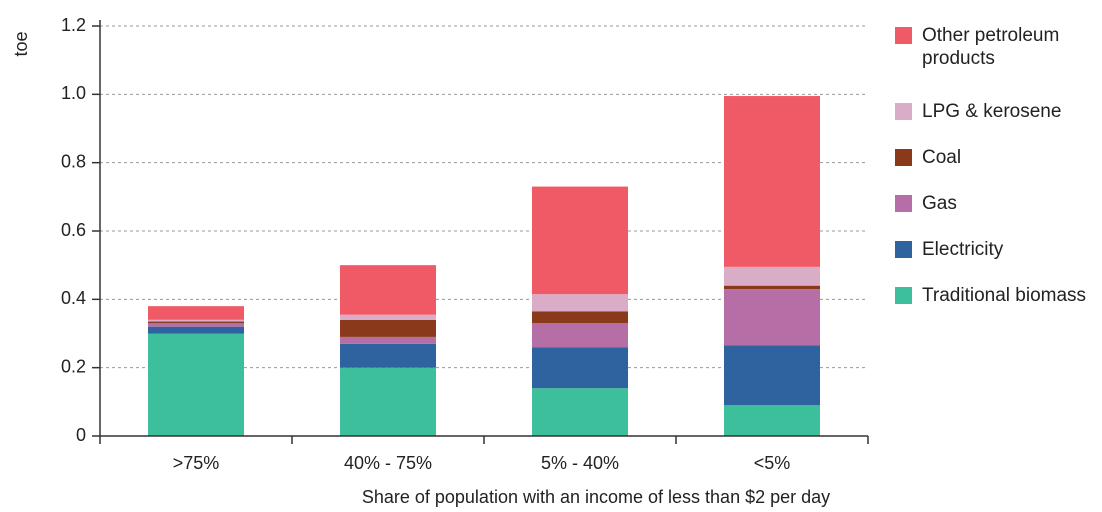 This screenshot has height=512, width=1102. Describe the element at coordinates (81, 435) in the screenshot. I see `y-tick-label: 0` at that location.